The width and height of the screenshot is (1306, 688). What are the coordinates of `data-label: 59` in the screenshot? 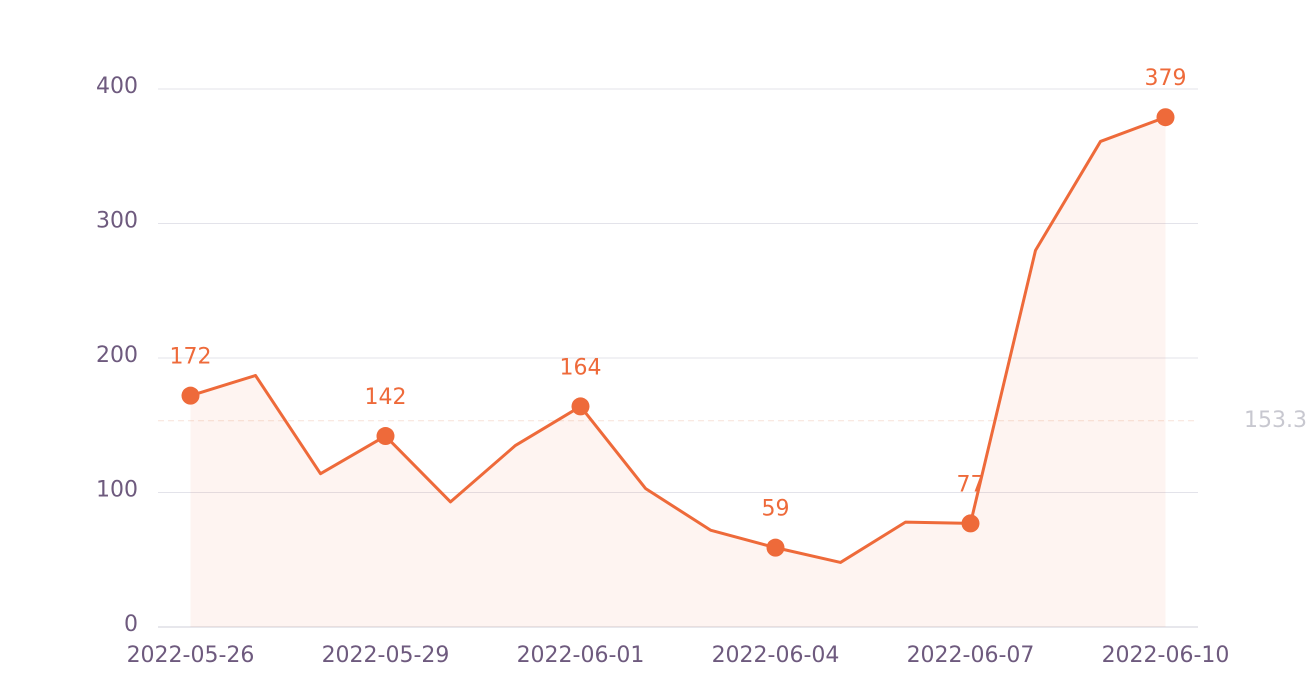 It's located at (776, 509).